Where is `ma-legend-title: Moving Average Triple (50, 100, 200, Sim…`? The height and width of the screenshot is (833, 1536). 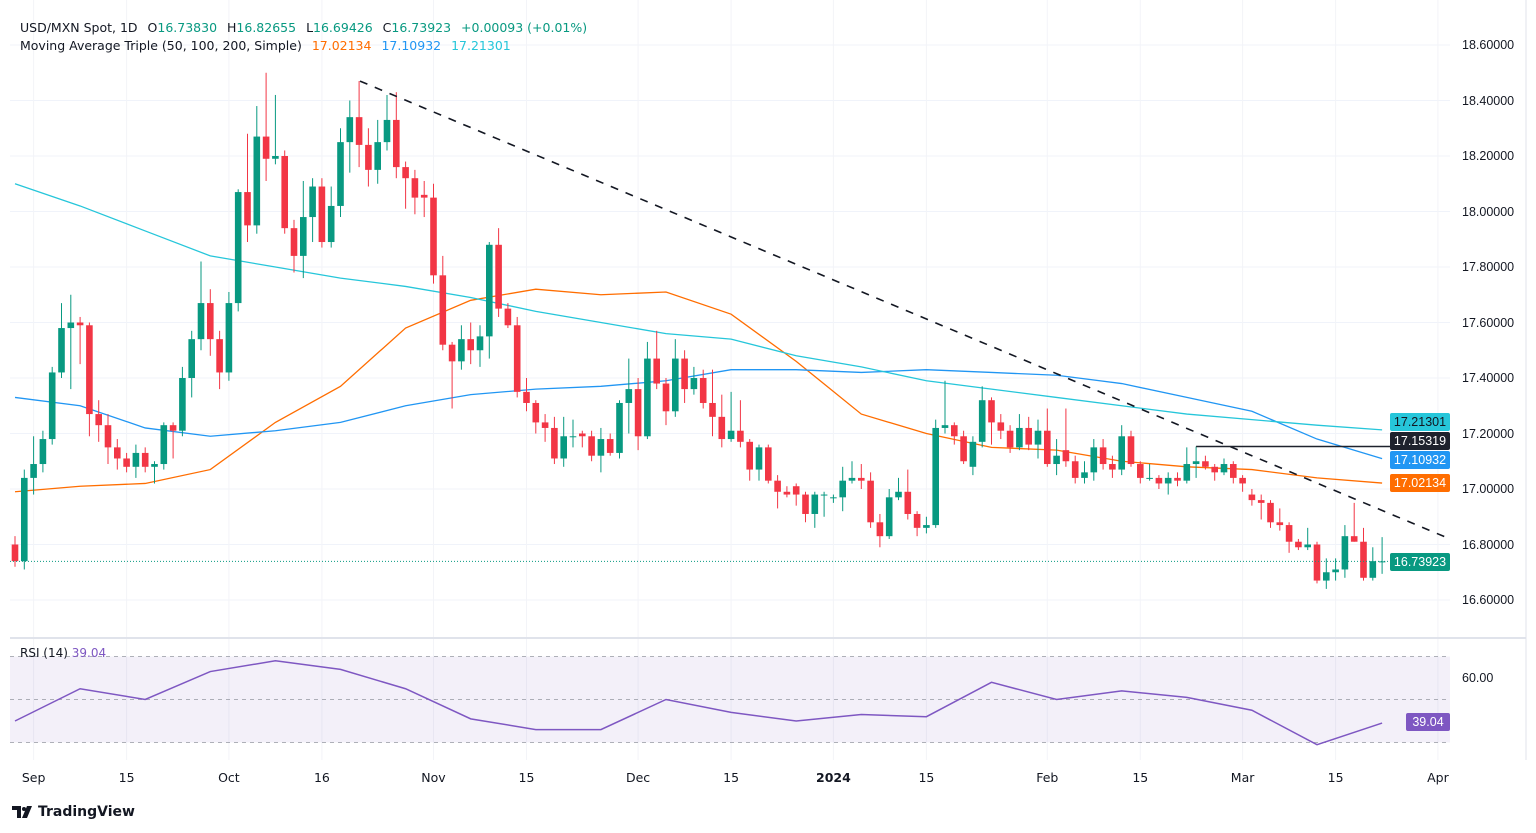 ma-legend-title: Moving Average Triple (50, 100, 200, Sim… is located at coordinates (161, 45).